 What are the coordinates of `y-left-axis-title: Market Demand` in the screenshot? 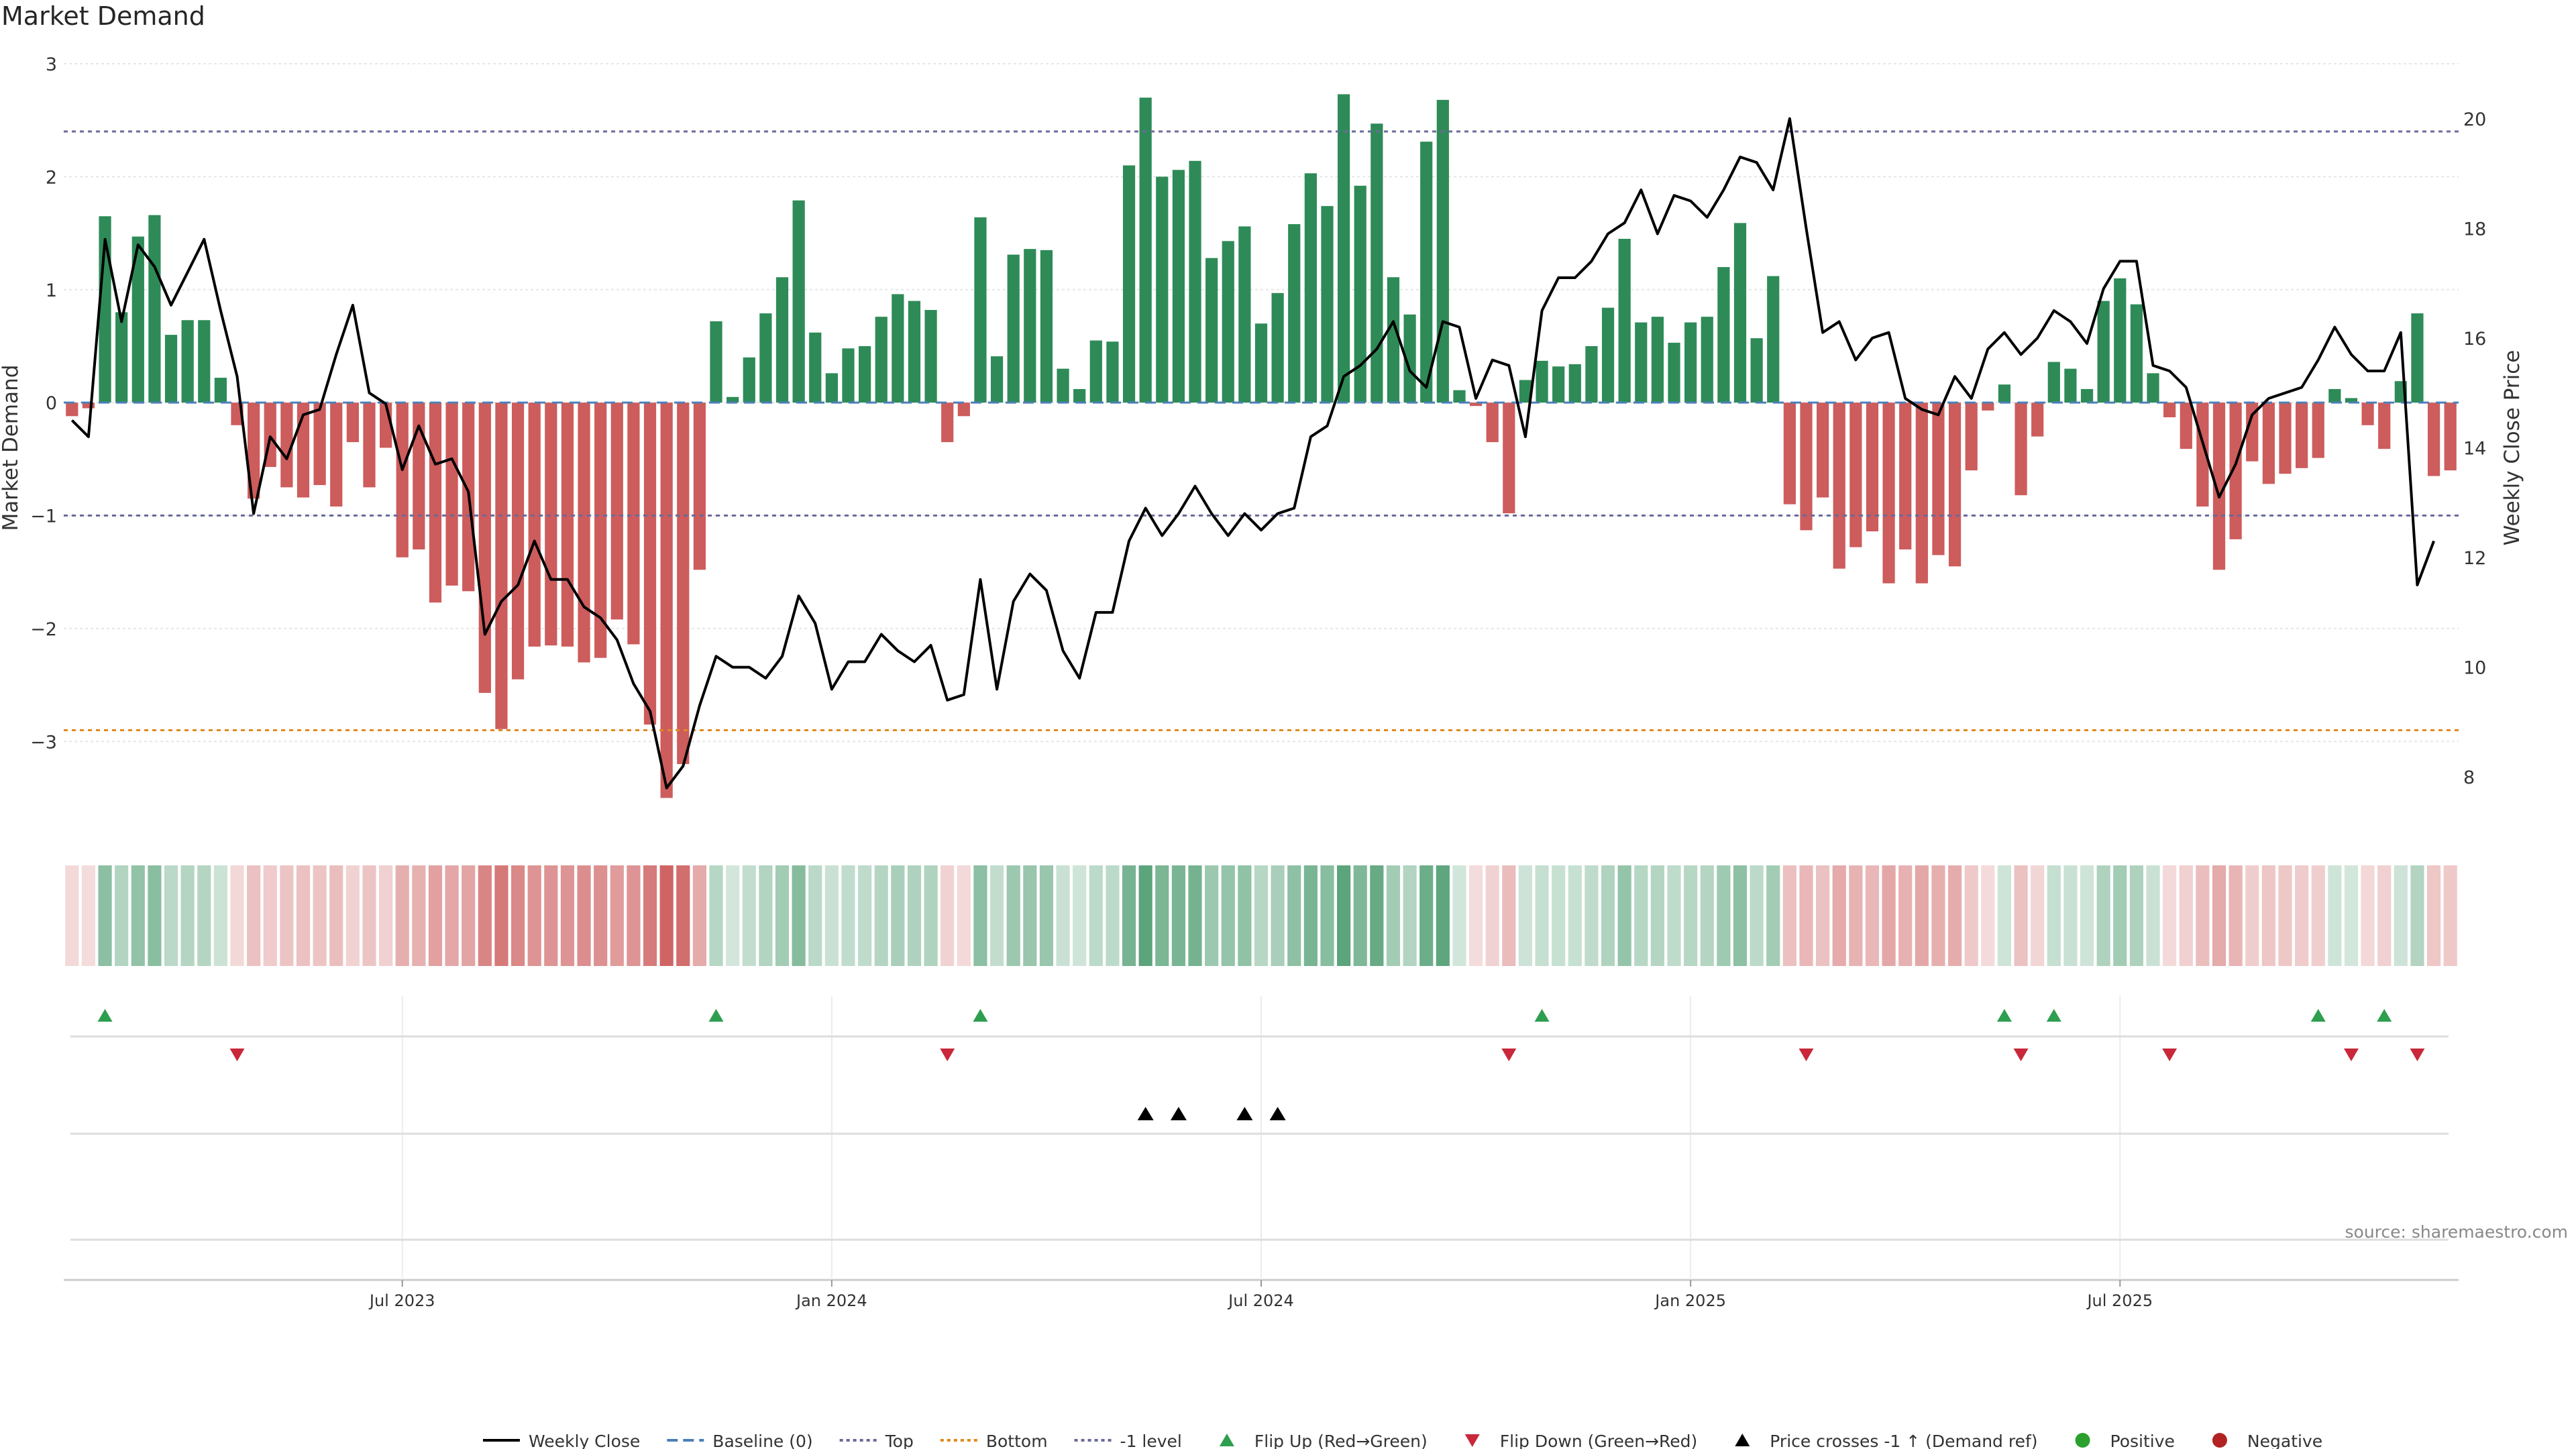 It's located at (11, 448).